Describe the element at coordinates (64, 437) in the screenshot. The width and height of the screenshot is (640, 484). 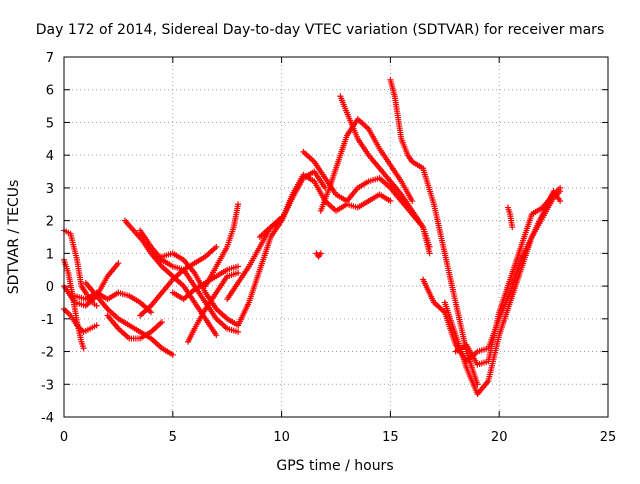
I see `x-tick-label: 0` at that location.